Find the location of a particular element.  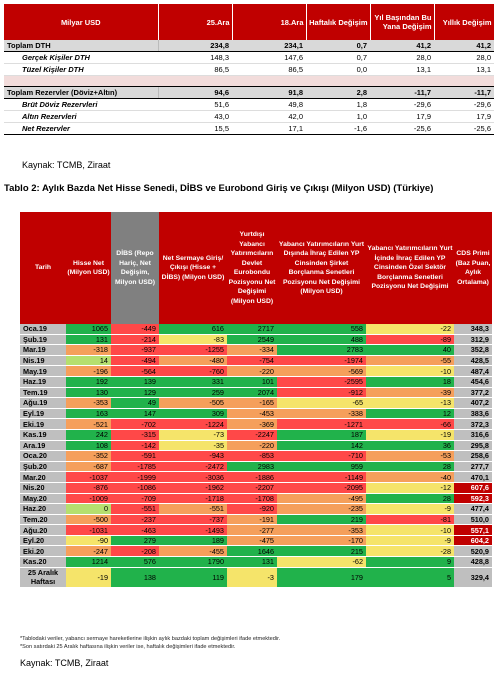

table-cell: -710 is located at coordinates (321, 456).